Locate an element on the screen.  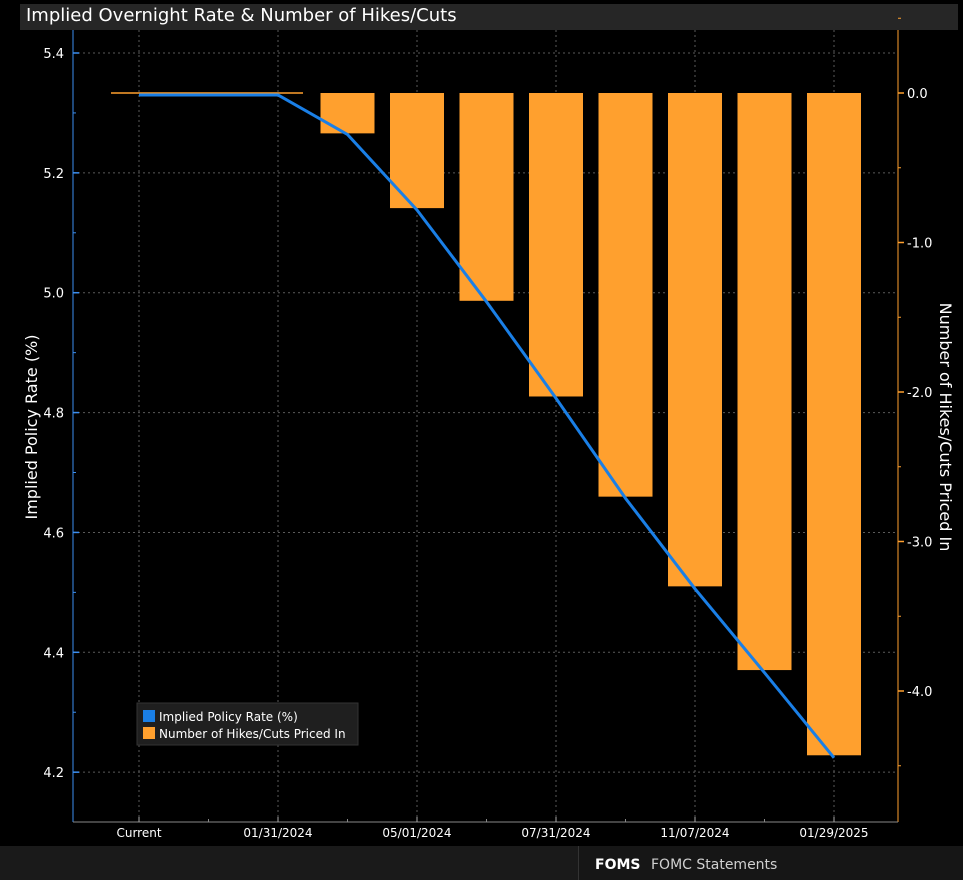
legend-swatch-rate is located at coordinates (149, 716).